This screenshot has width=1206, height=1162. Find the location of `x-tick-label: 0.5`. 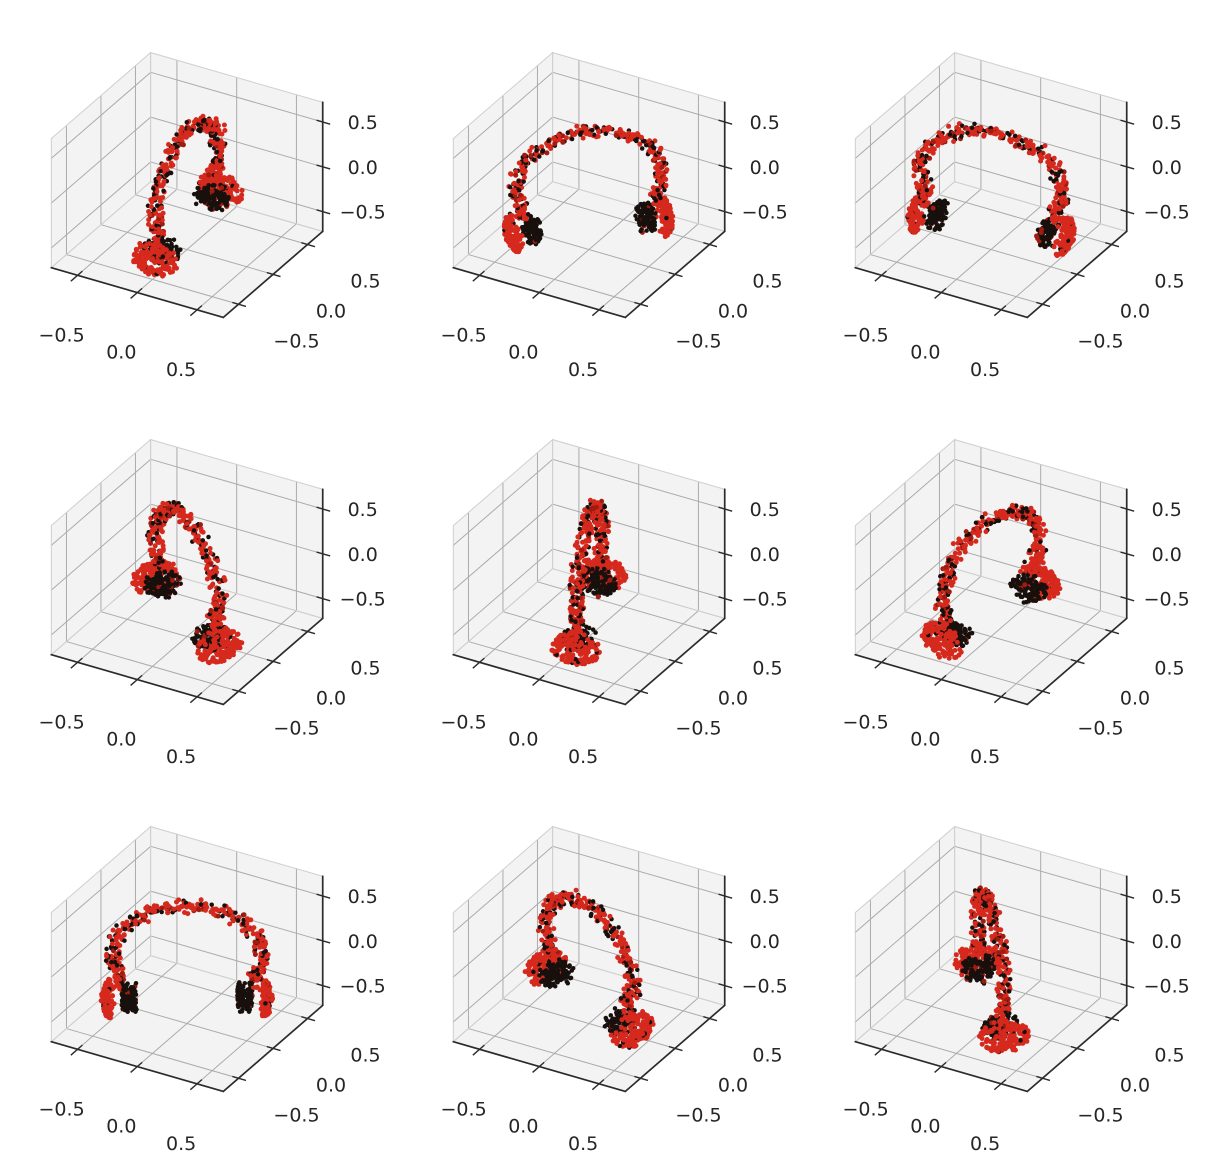

x-tick-label: 0.5 is located at coordinates (181, 757).